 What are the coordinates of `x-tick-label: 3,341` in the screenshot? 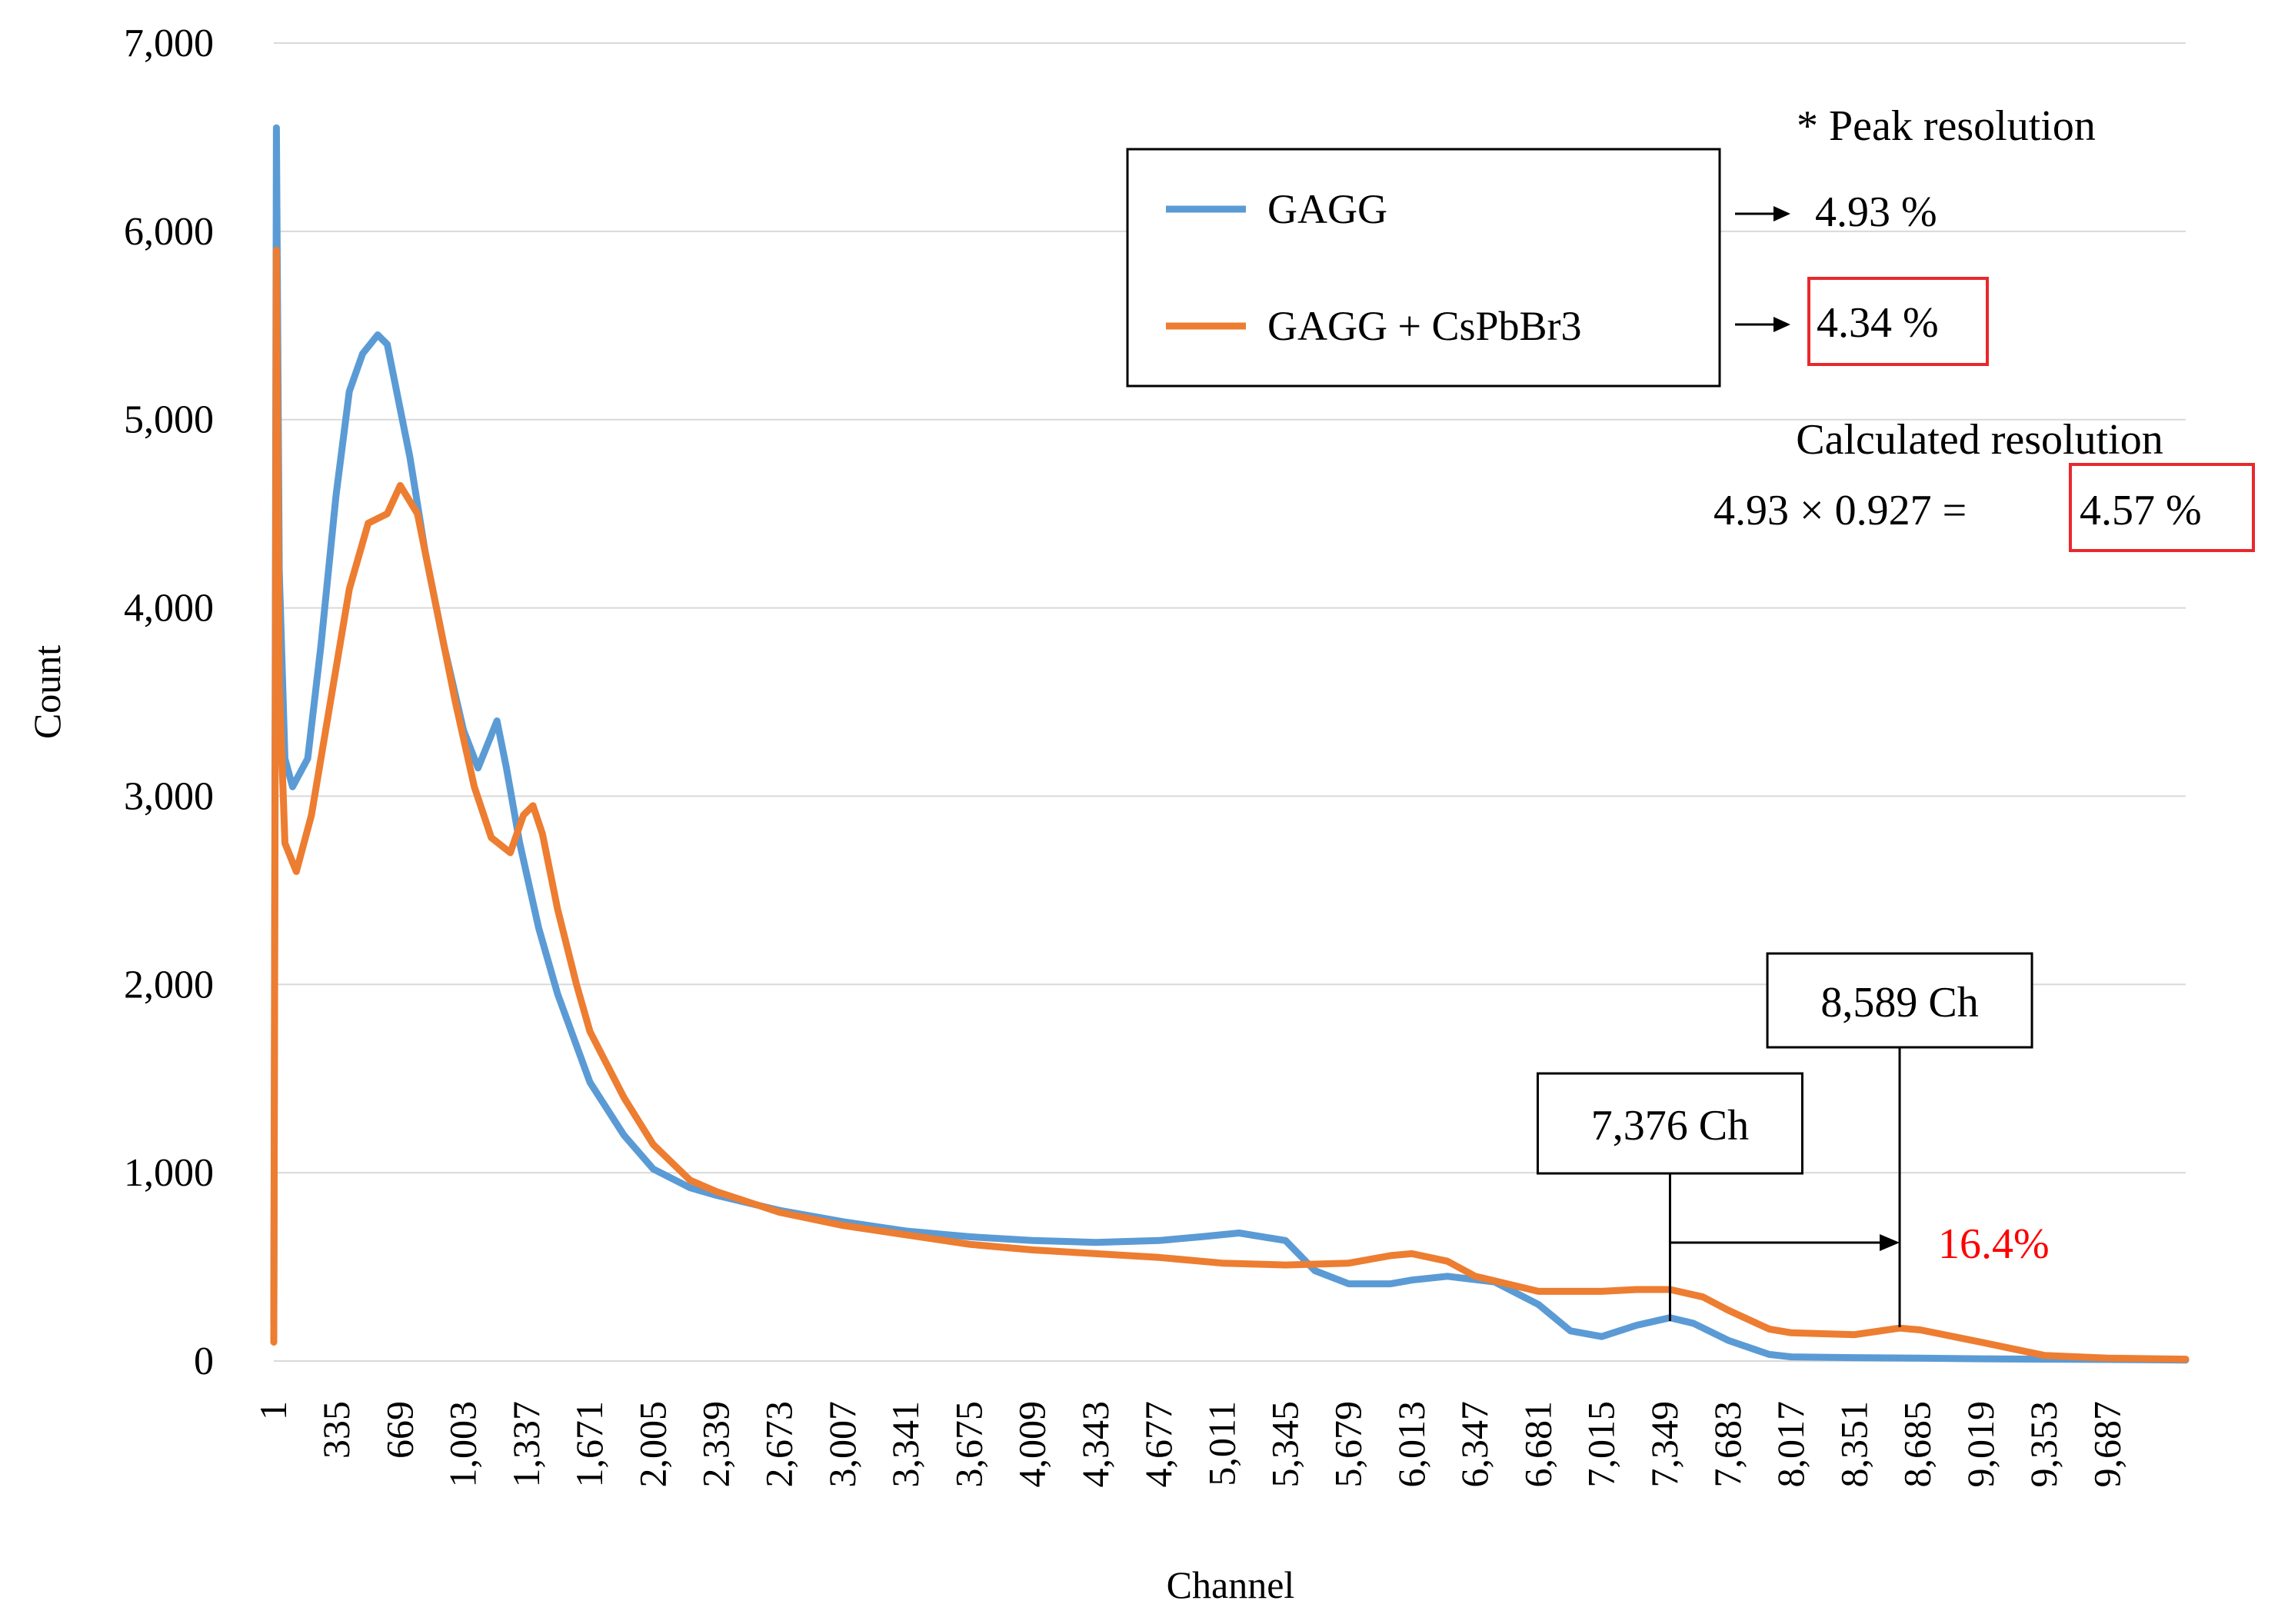 It's located at (905, 1444).